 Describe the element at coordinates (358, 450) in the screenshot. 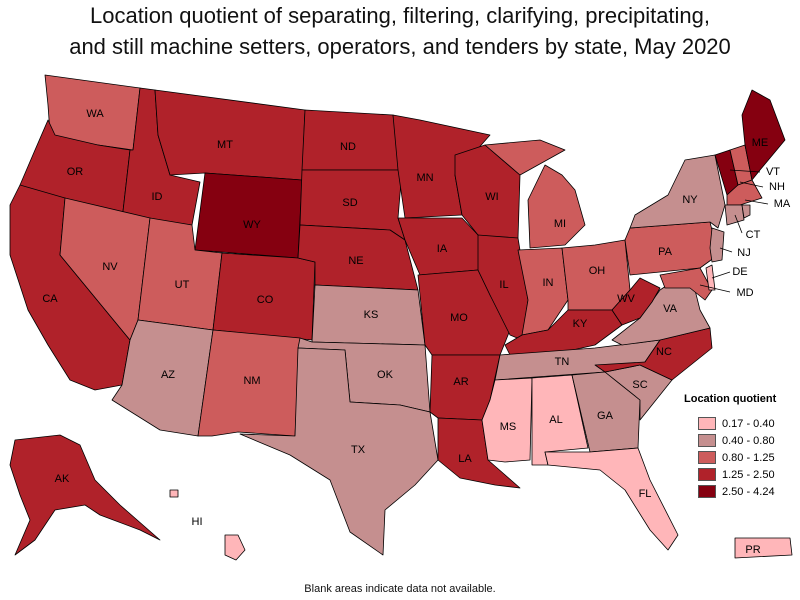

I see `state-label-tx: TX` at that location.